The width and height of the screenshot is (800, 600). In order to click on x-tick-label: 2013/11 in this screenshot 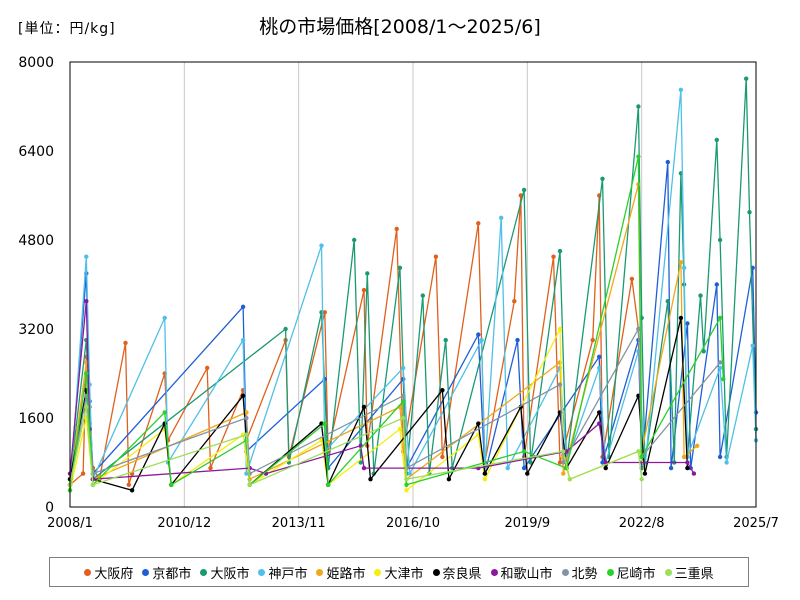, I will do `click(299, 523)`.